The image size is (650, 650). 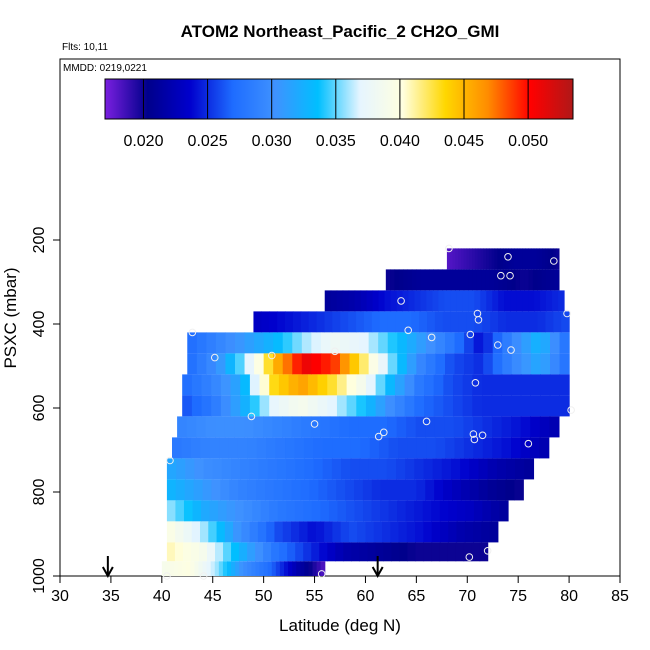 I want to click on y-axis-label: PSXC (mbar), so click(x=10, y=317).